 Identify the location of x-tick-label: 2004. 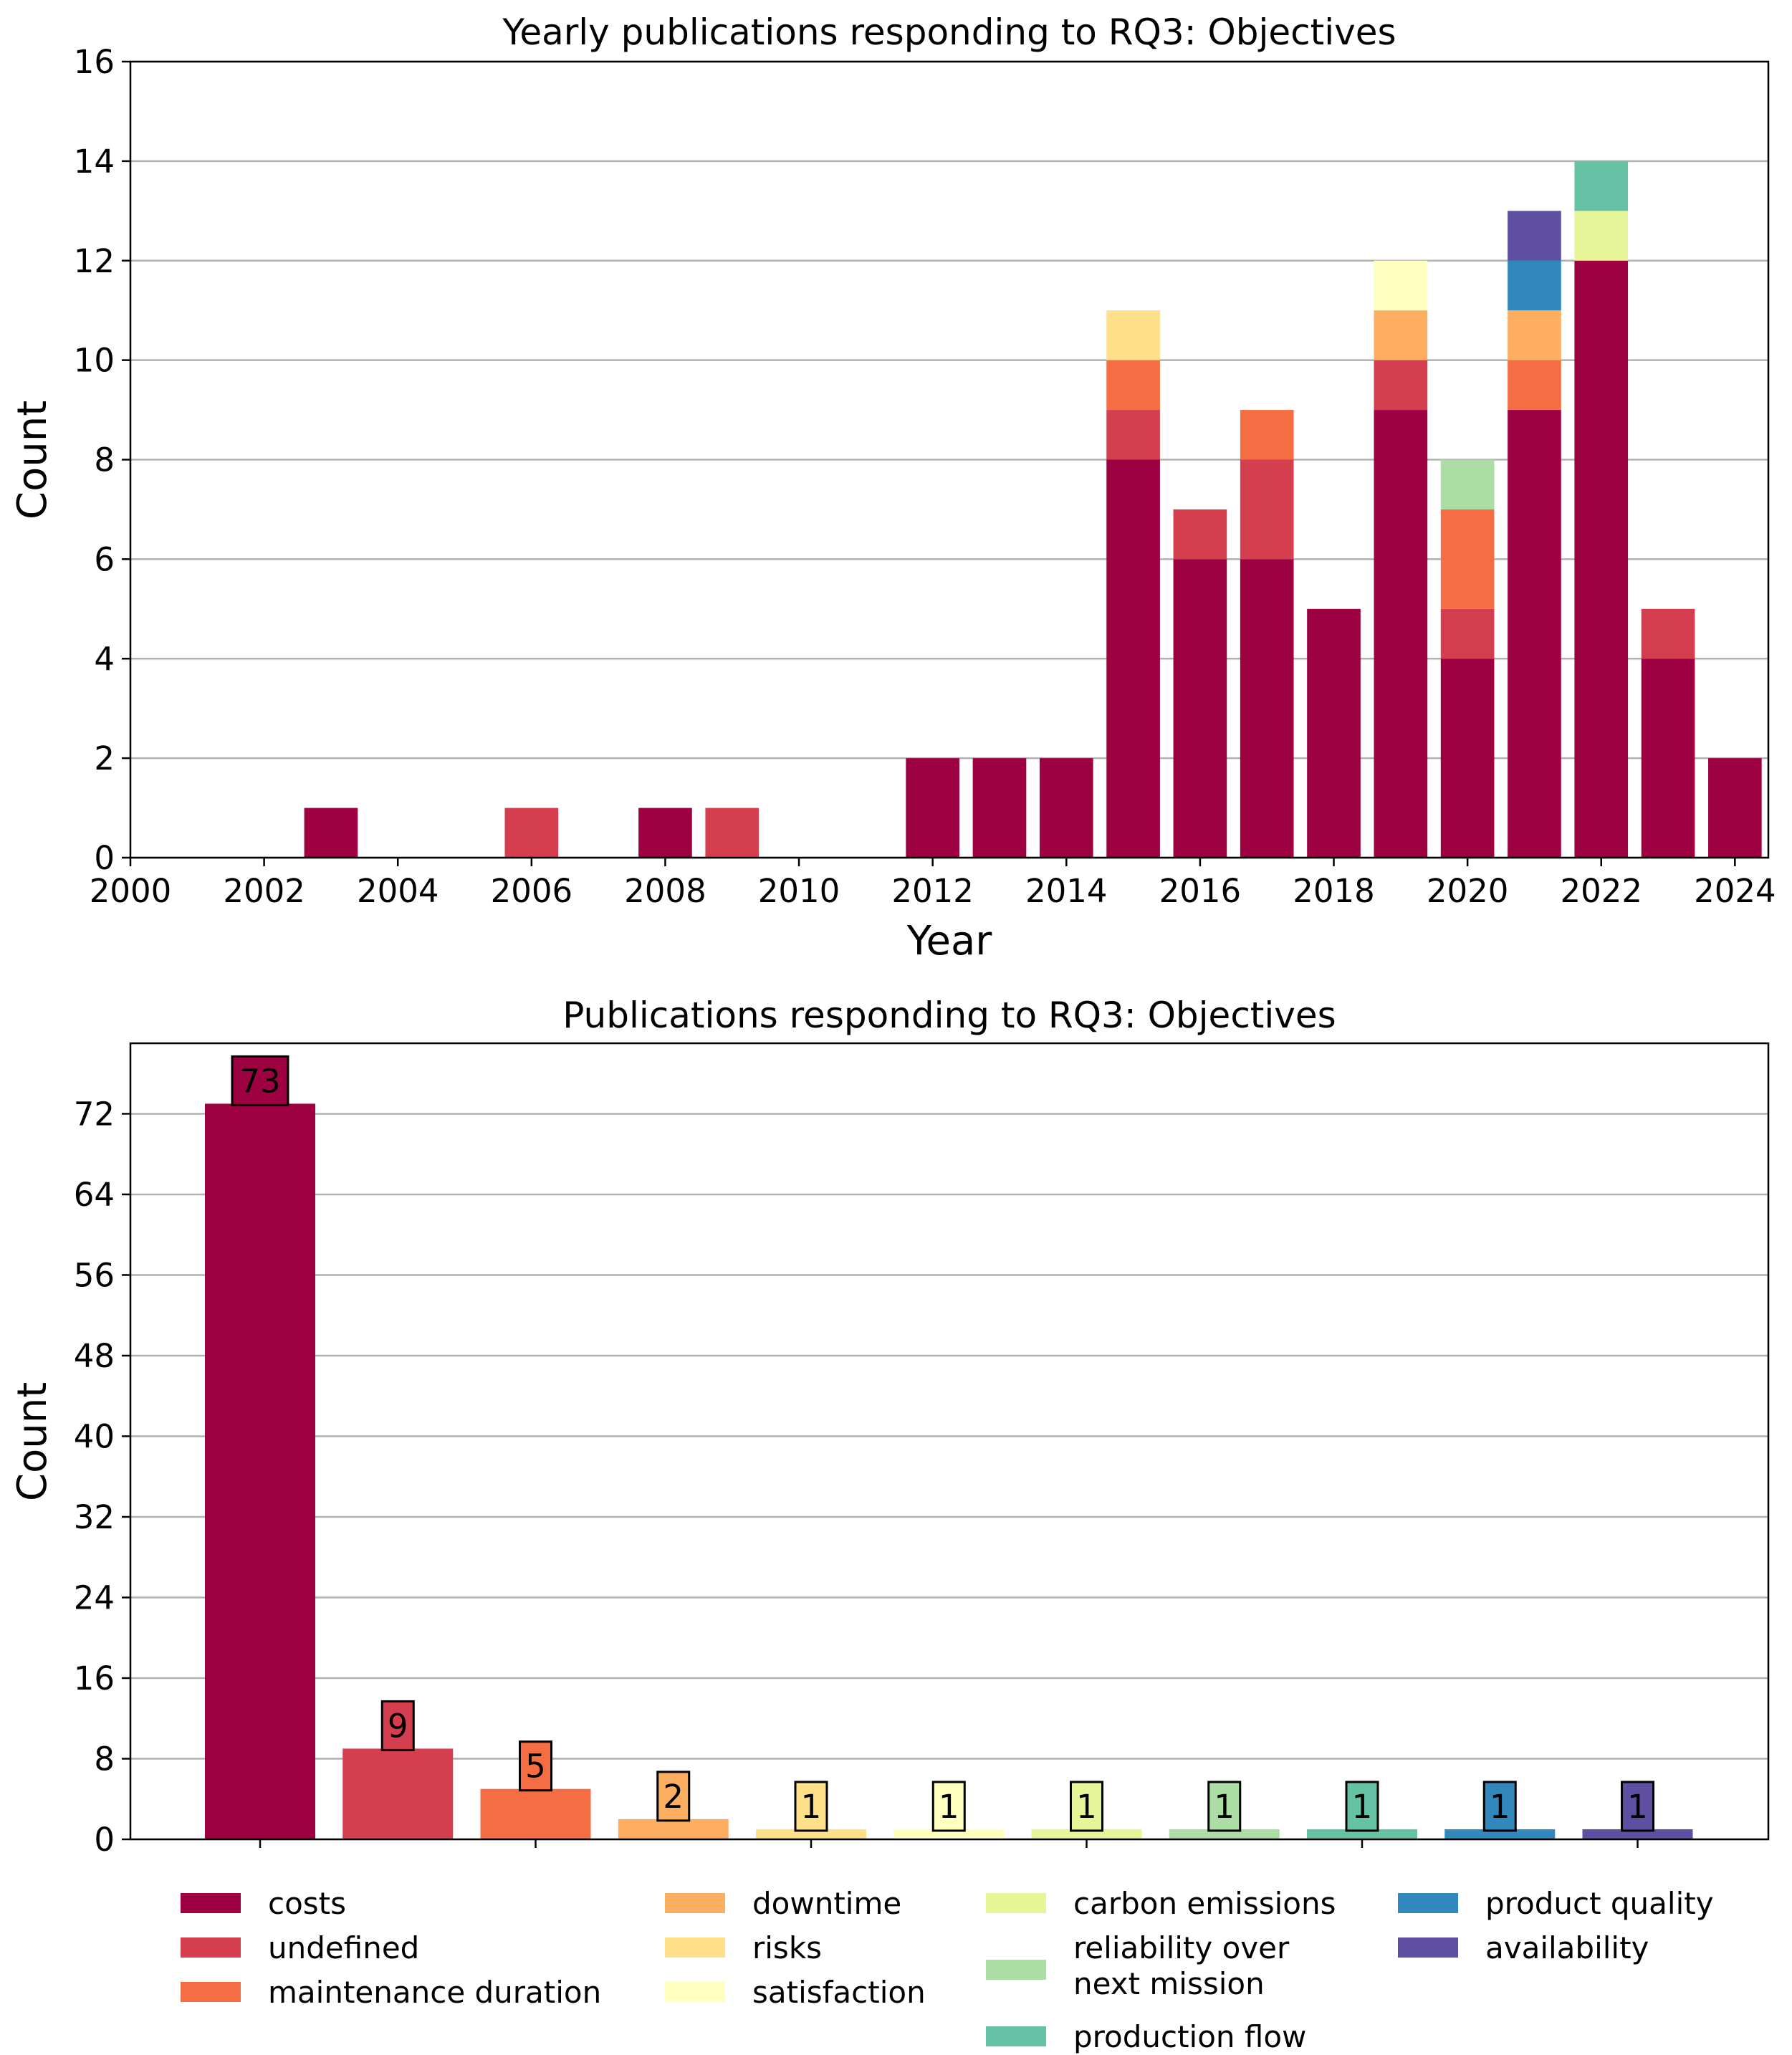
(398, 891).